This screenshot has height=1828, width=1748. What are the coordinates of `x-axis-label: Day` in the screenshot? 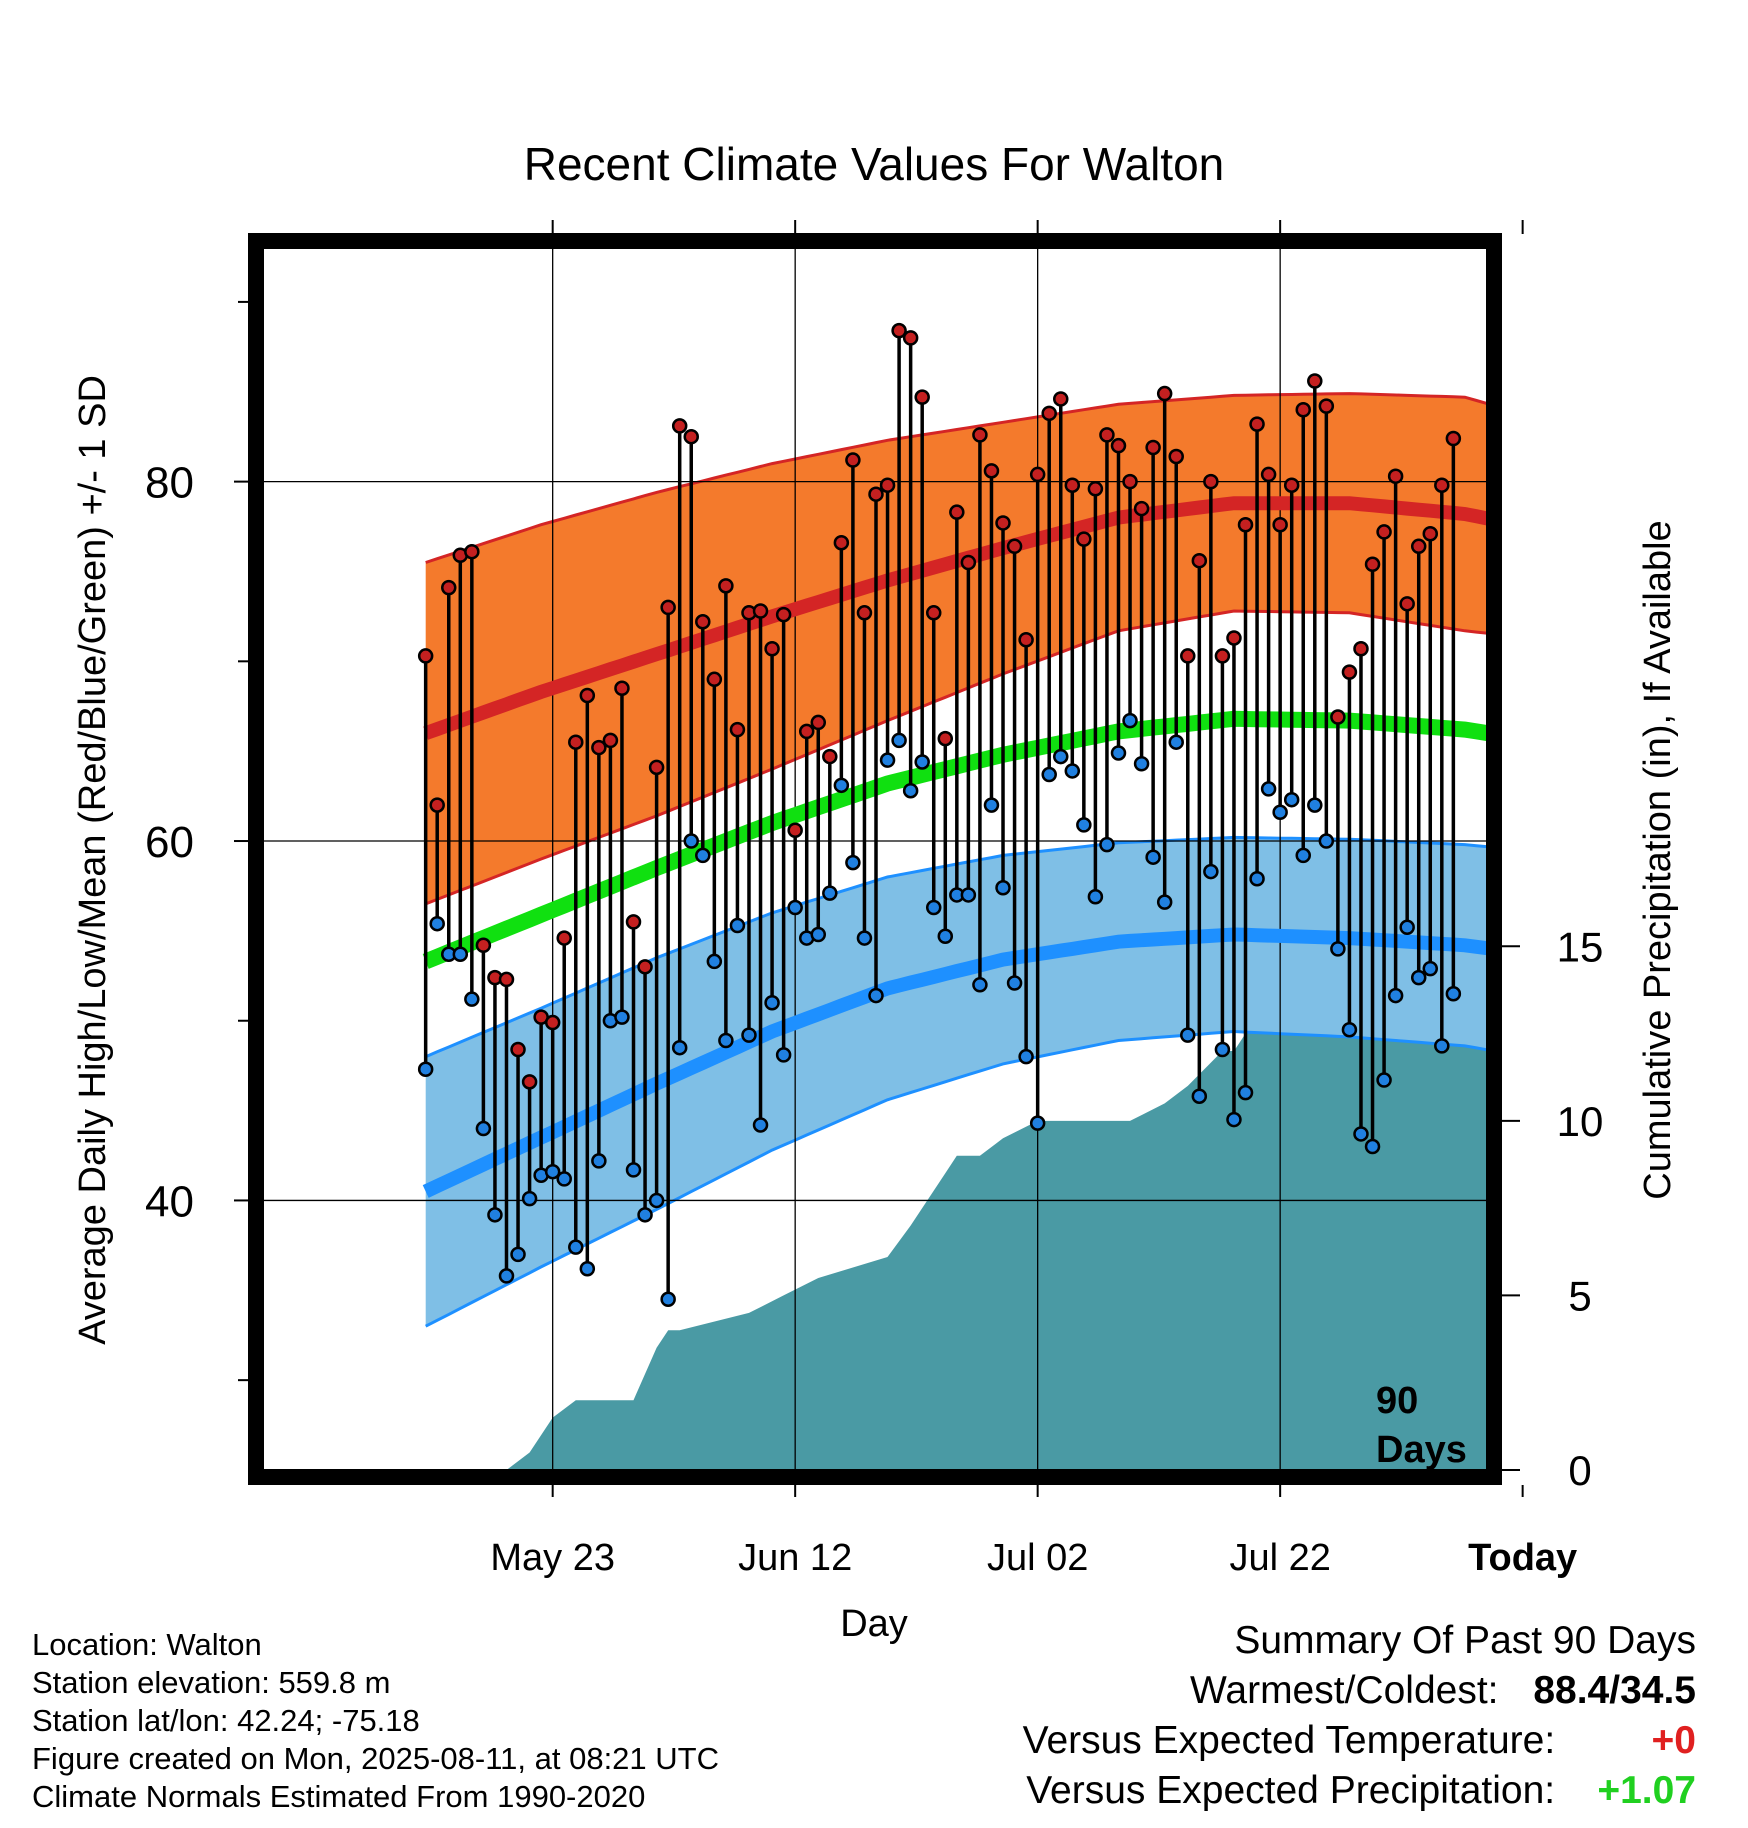 It's located at (874, 1624).